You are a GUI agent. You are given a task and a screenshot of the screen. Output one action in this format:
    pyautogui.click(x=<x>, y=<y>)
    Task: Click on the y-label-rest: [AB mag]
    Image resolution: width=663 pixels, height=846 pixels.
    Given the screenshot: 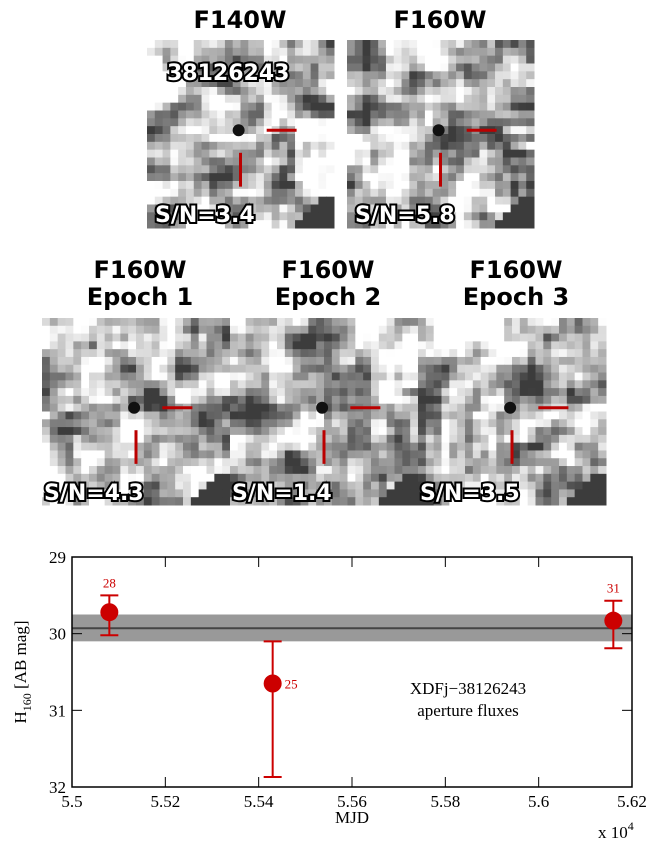 What is the action you would take?
    pyautogui.click(x=20, y=657)
    